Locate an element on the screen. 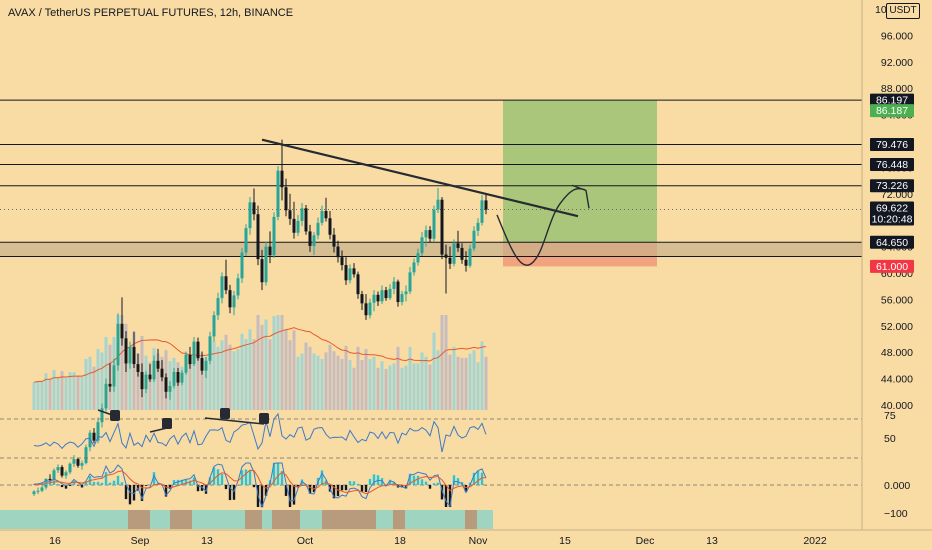  divergence-marks is located at coordinates (183, 420).